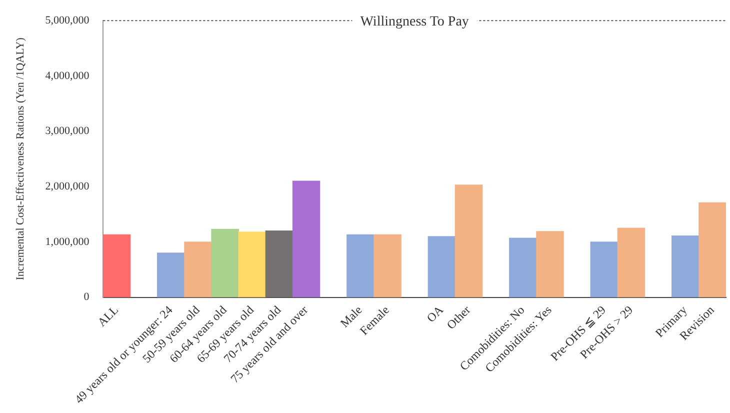 The image size is (730, 413). Describe the element at coordinates (67, 20) in the screenshot. I see `y-tick-label: 5,000,000` at that location.